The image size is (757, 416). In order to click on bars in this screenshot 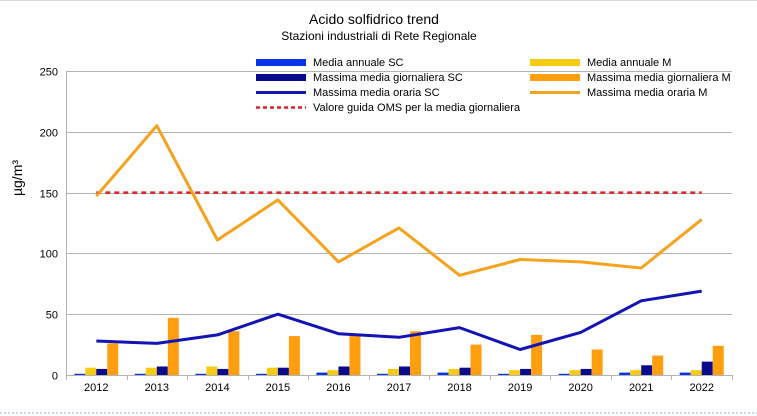, I will do `click(399, 346)`.